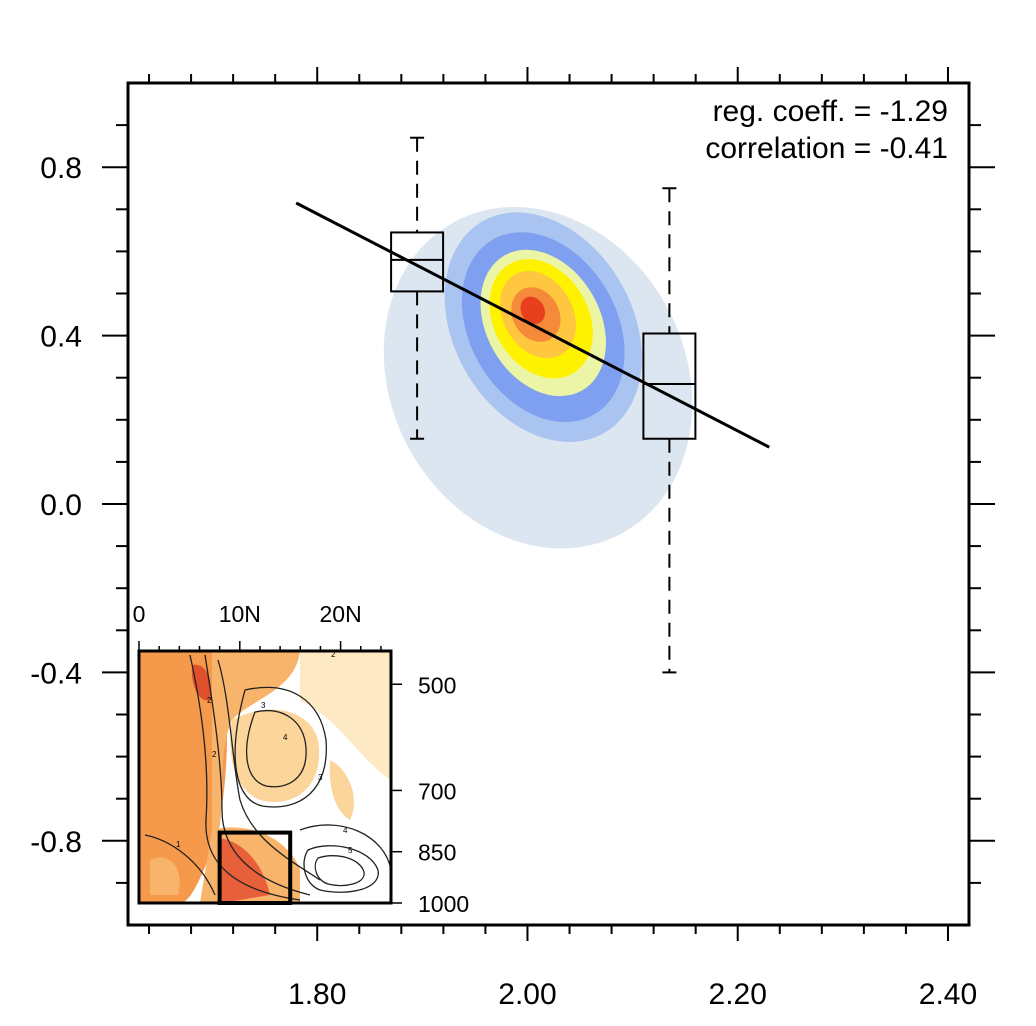 The image size is (1036, 1026). Describe the element at coordinates (826, 130) in the screenshot. I see `annotations: reg. coeff. = -1.29 correlation = -0.41` at that location.